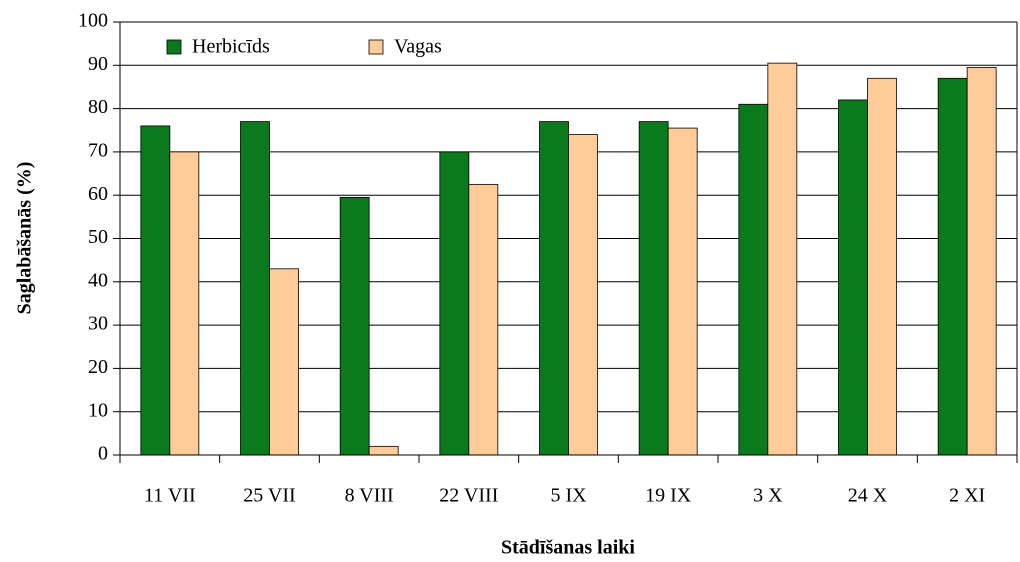  Describe the element at coordinates (98, 150) in the screenshot. I see `y-tick-label: 70` at that location.